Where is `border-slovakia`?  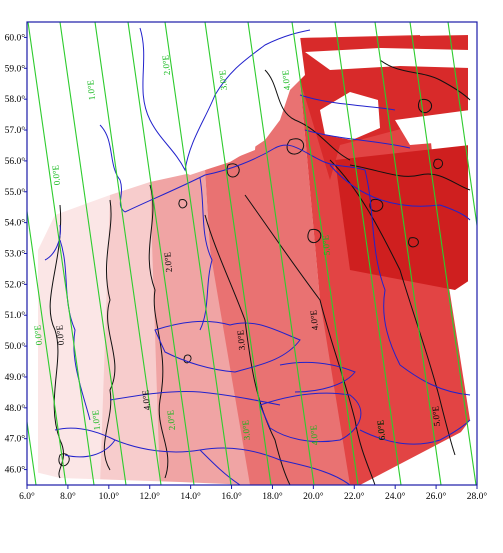 border-slovakia is located at coordinates (317, 377).